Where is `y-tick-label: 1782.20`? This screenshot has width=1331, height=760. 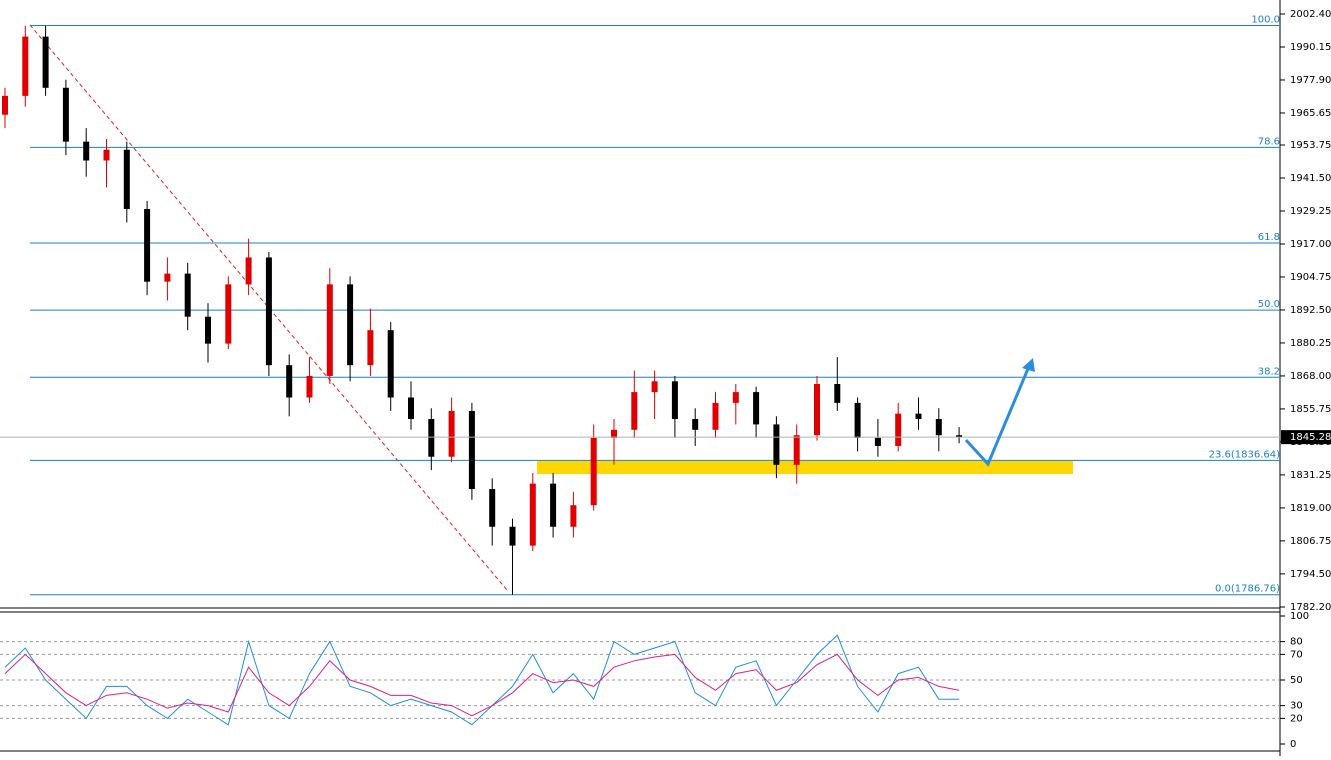
y-tick-label: 1782.20 is located at coordinates (1310, 607).